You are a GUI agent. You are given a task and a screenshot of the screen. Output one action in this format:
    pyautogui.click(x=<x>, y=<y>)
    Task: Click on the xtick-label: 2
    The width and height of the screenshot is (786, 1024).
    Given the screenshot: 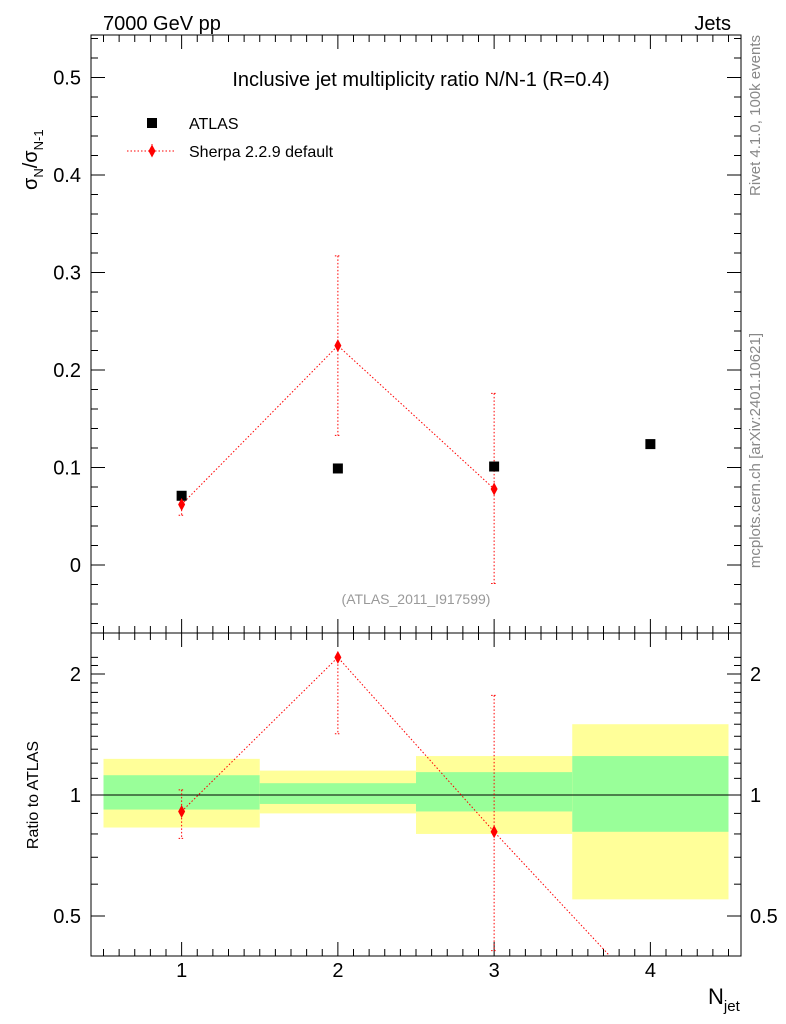 What is the action you would take?
    pyautogui.click(x=337, y=971)
    